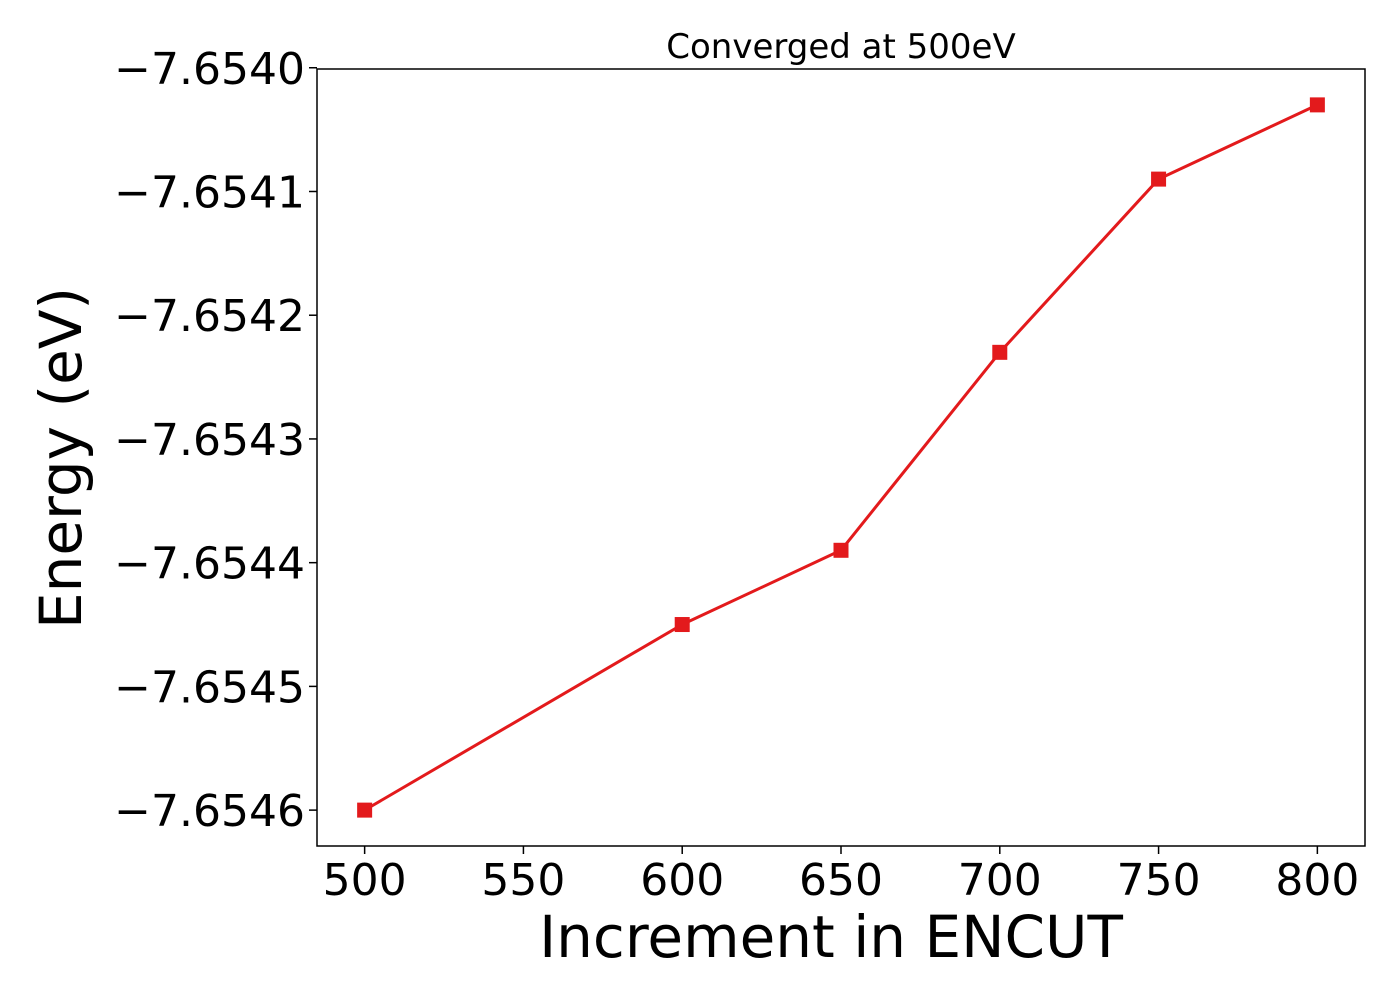 The width and height of the screenshot is (1400, 1000). What do you see at coordinates (209, 192) in the screenshot?
I see `y-tick-label: −7.6541` at bounding box center [209, 192].